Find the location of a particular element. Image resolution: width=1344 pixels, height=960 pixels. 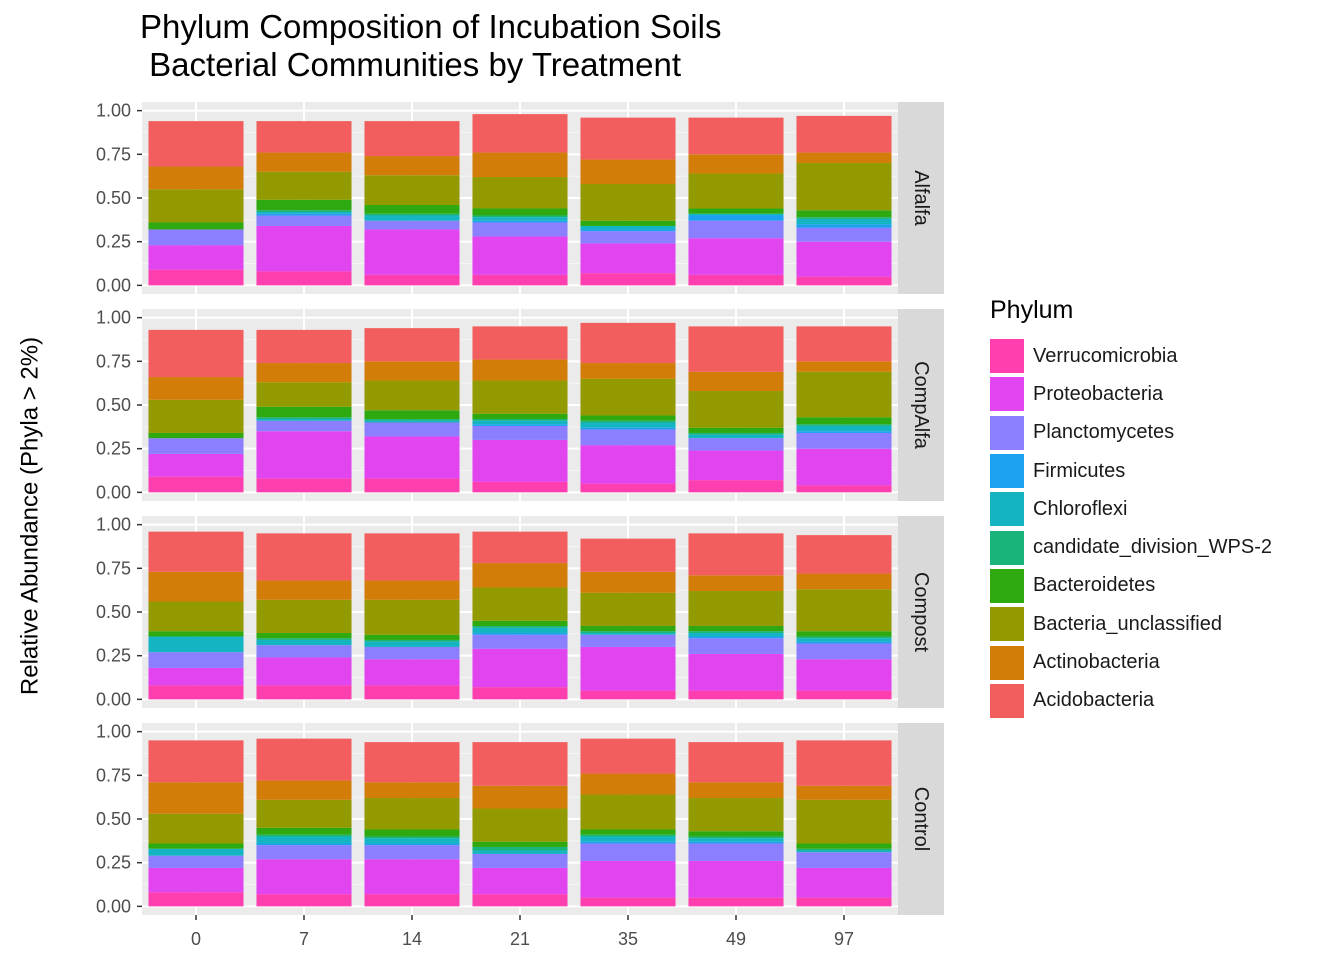

facet-panel-compalfa: 0.00 0.25 0.50 0.75 1.00 CompAlfa is located at coordinates (520, 405).